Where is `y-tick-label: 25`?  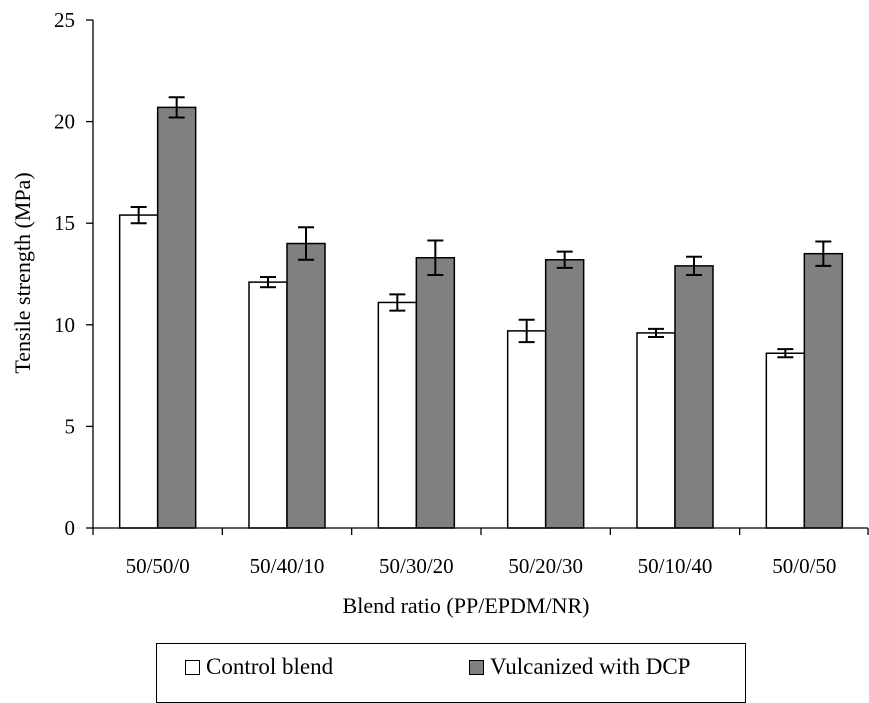 y-tick-label: 25 is located at coordinates (64, 20).